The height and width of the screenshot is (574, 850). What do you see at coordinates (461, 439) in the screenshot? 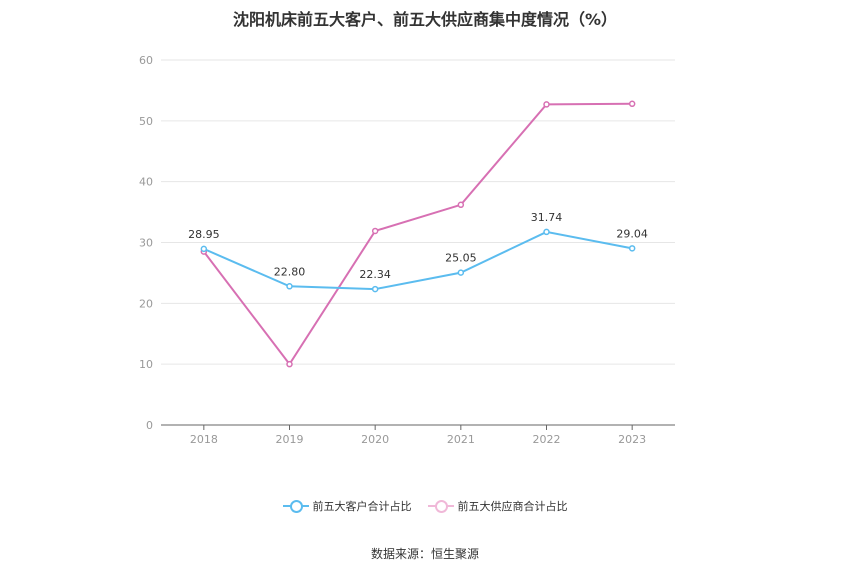
I see `x-tick-label: 2021` at bounding box center [461, 439].